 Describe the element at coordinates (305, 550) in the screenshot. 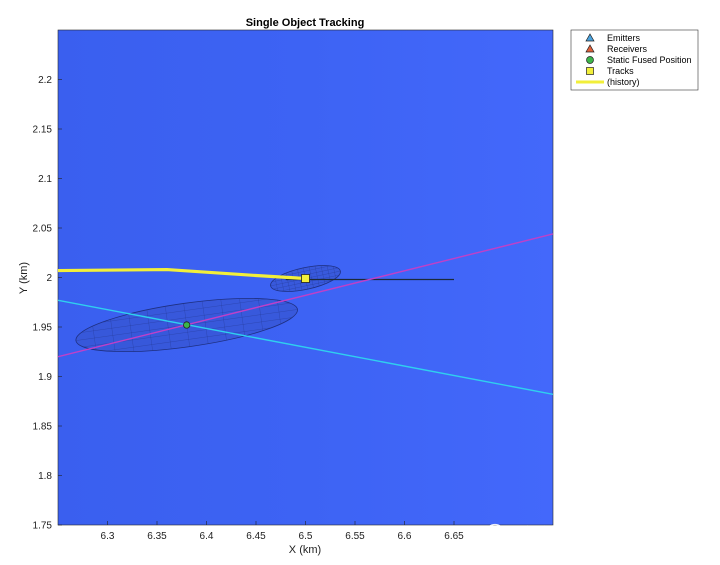

I see `x-axis-label: X (km)` at that location.